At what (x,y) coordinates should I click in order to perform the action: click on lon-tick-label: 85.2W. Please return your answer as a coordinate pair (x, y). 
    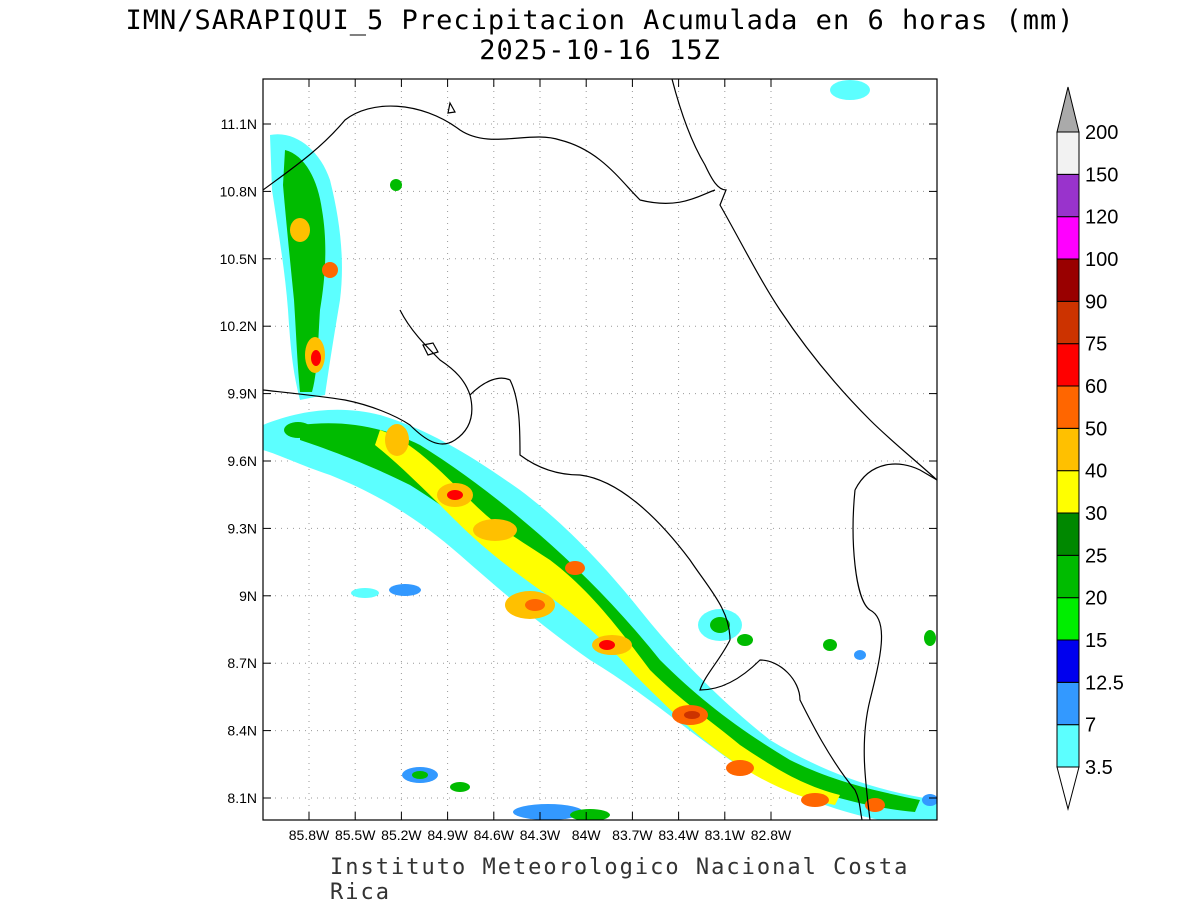
    Looking at the image, I should click on (401, 835).